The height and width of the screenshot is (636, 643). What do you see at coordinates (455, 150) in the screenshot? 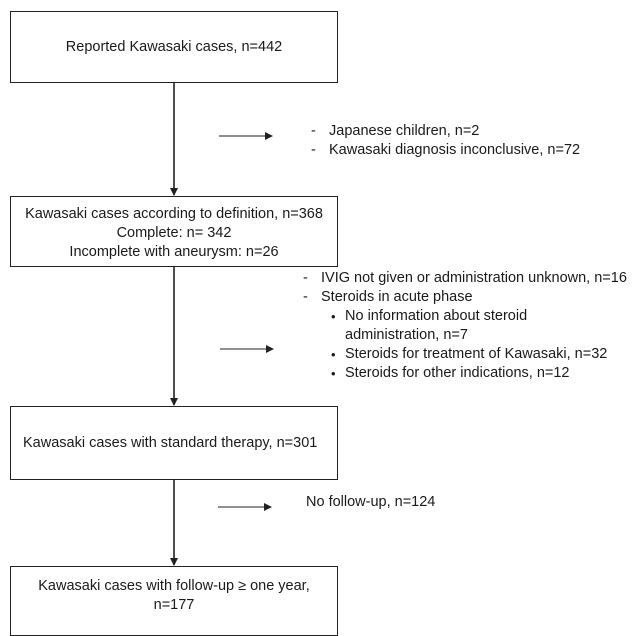
I see `exclusion-item-text: Kawasaki diagnosis inconclusive, n=72` at bounding box center [455, 150].